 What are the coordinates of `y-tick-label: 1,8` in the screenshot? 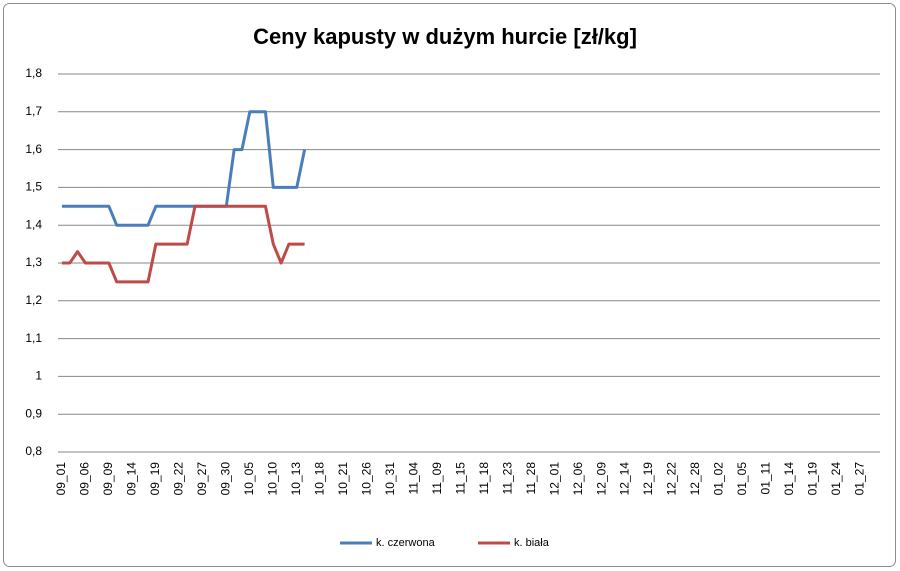 It's located at (33, 73).